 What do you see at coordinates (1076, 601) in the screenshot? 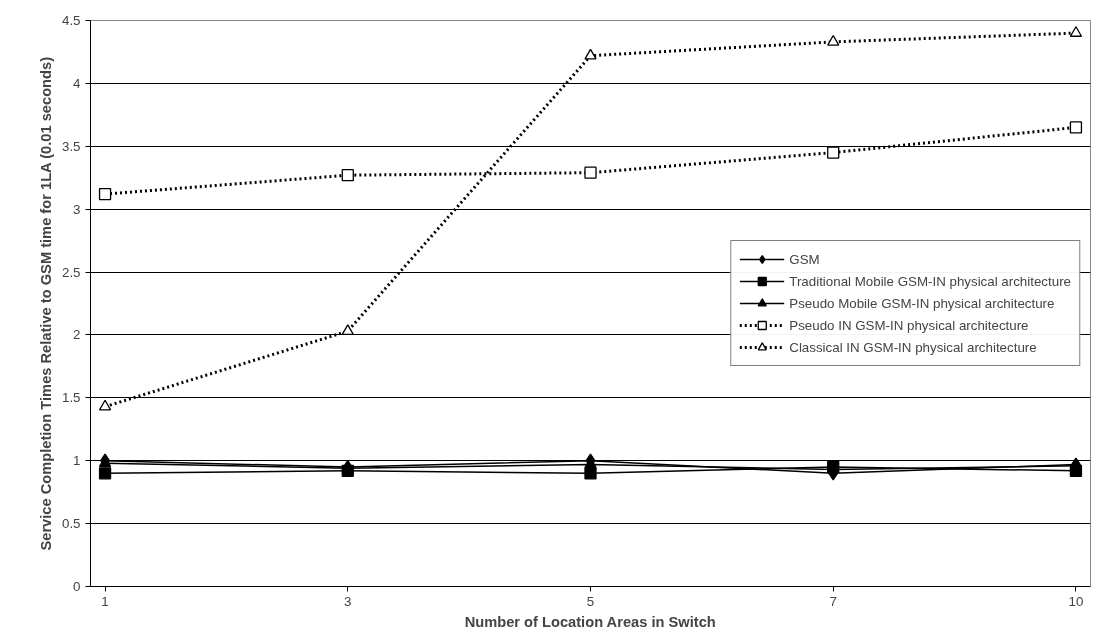
I see `x-tick-label: 10` at bounding box center [1076, 601].